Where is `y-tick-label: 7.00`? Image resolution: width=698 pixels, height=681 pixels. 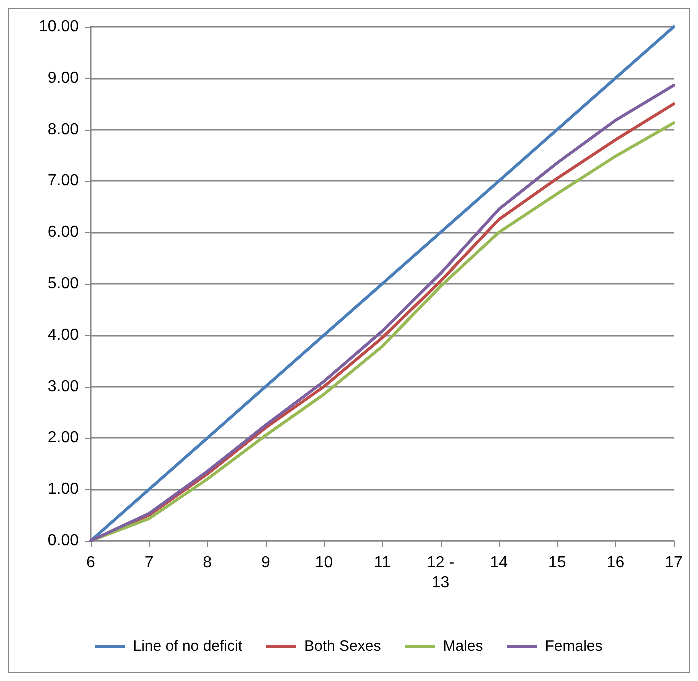 y-tick-label: 7.00 is located at coordinates (64, 181).